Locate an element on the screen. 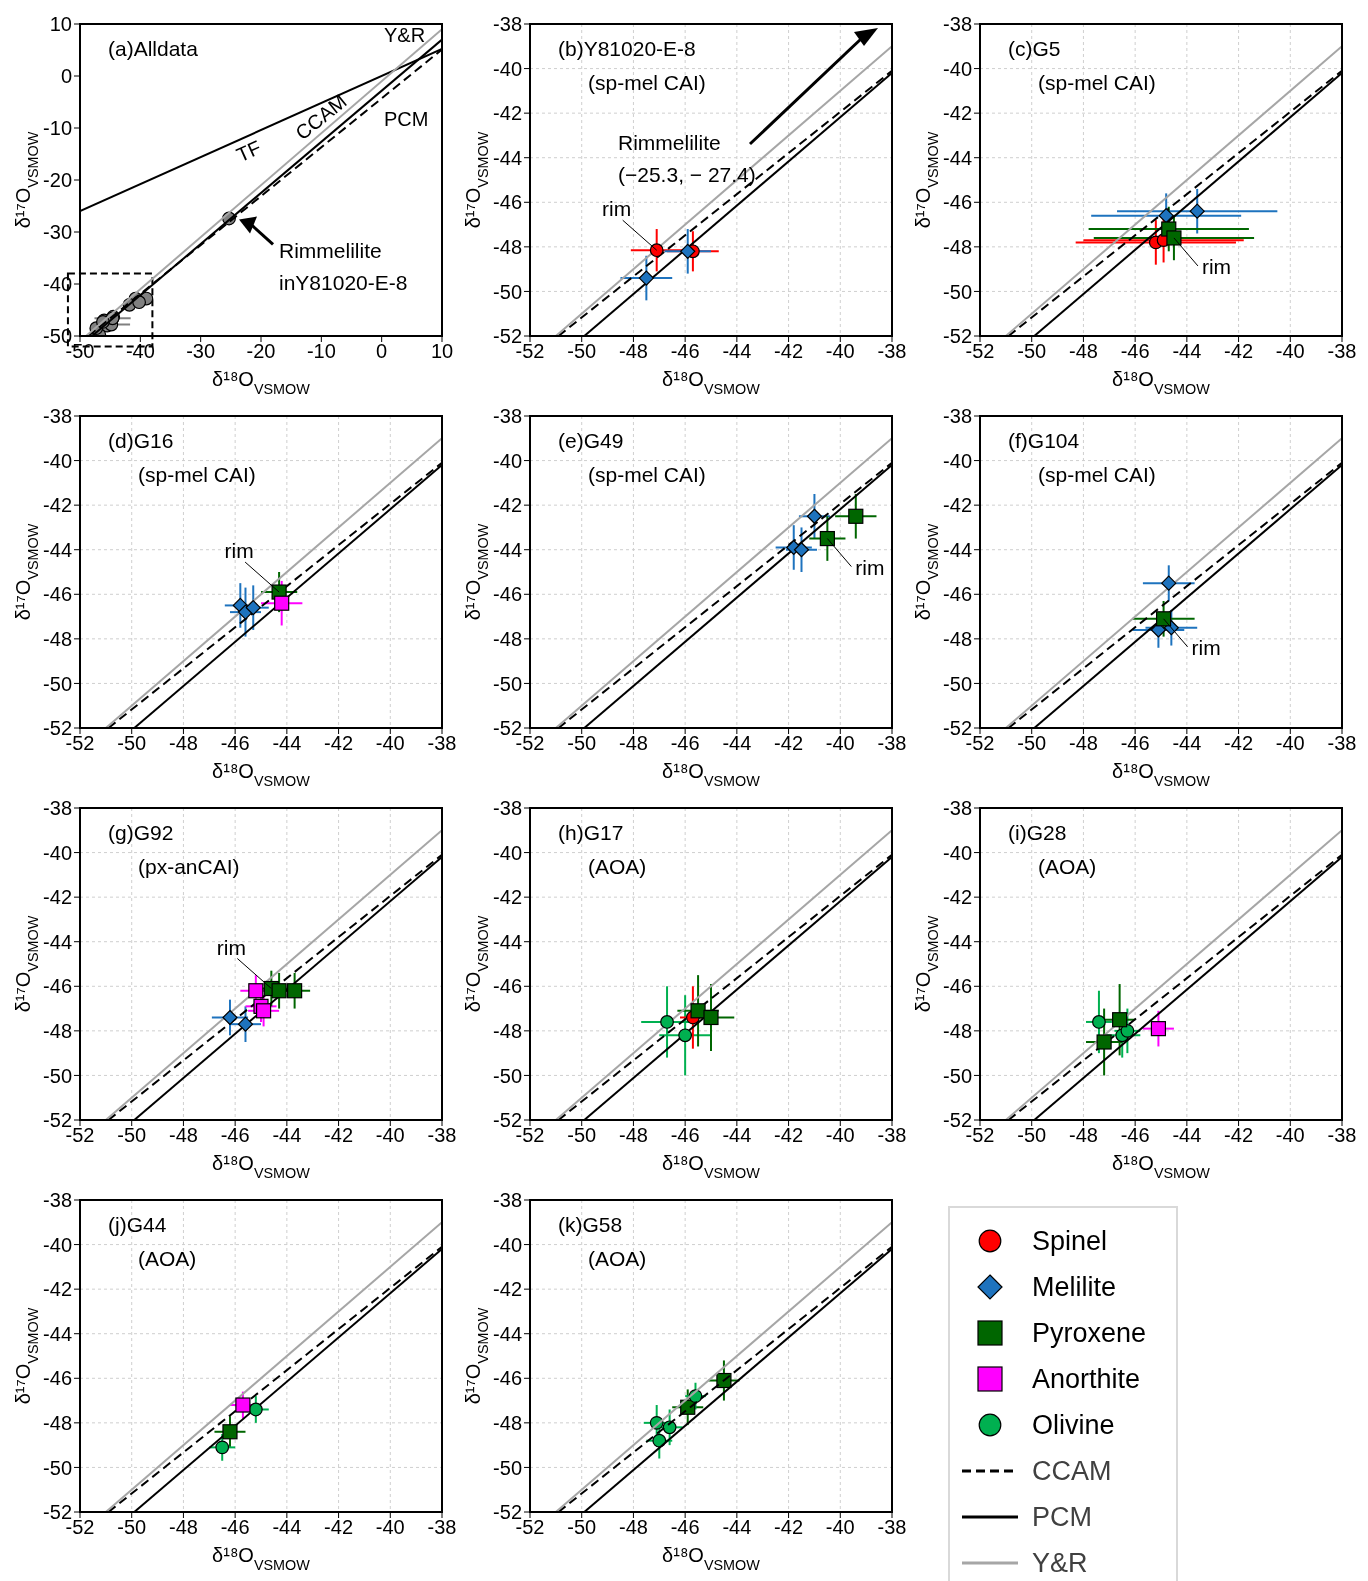 This screenshot has height=1581, width=1368. text: (i)G28 is located at coordinates (1037, 832).